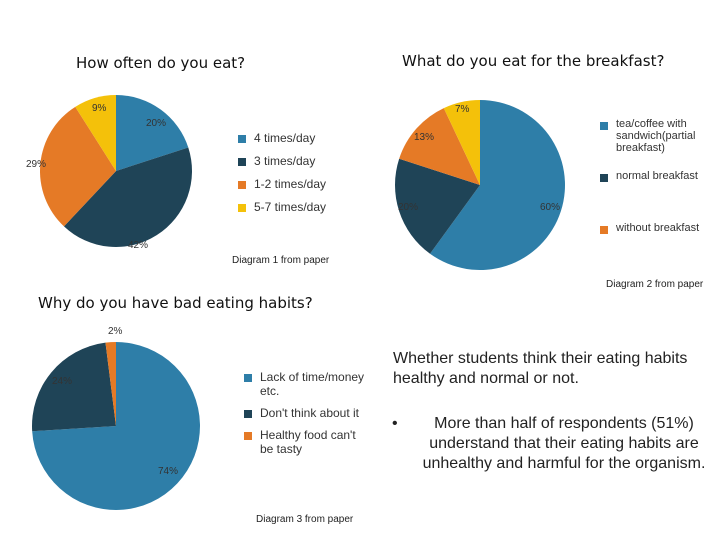  I want to click on chart2-legend-item: normal breakfast, so click(655, 176).